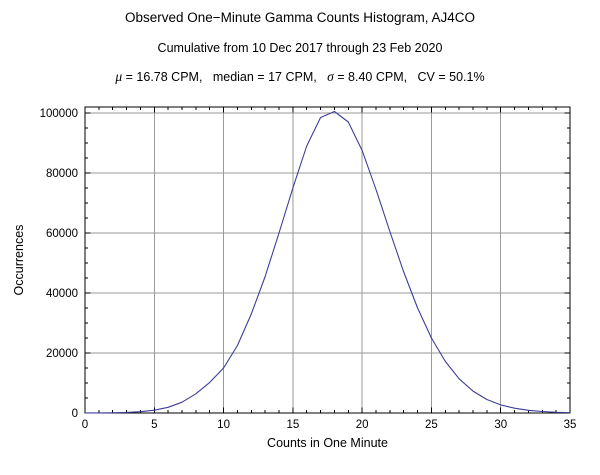 This screenshot has width=600, height=475. Describe the element at coordinates (75, 414) in the screenshot. I see `y-tick-label: 0` at that location.